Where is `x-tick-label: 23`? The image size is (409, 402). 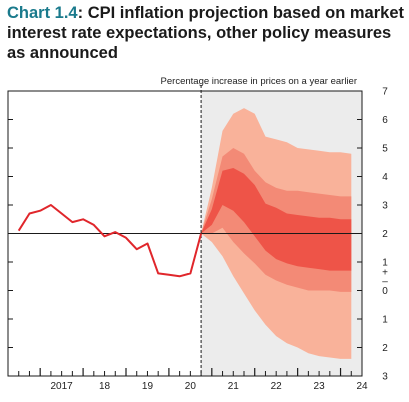 x-tick-label: 23 is located at coordinates (320, 386).